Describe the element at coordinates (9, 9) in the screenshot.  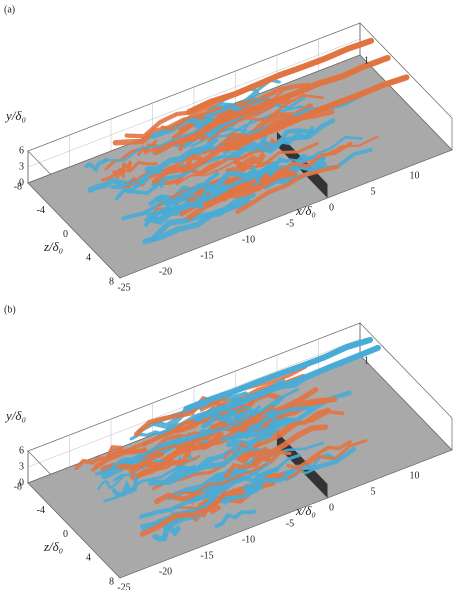
I see `panel-label: (a)` at that location.